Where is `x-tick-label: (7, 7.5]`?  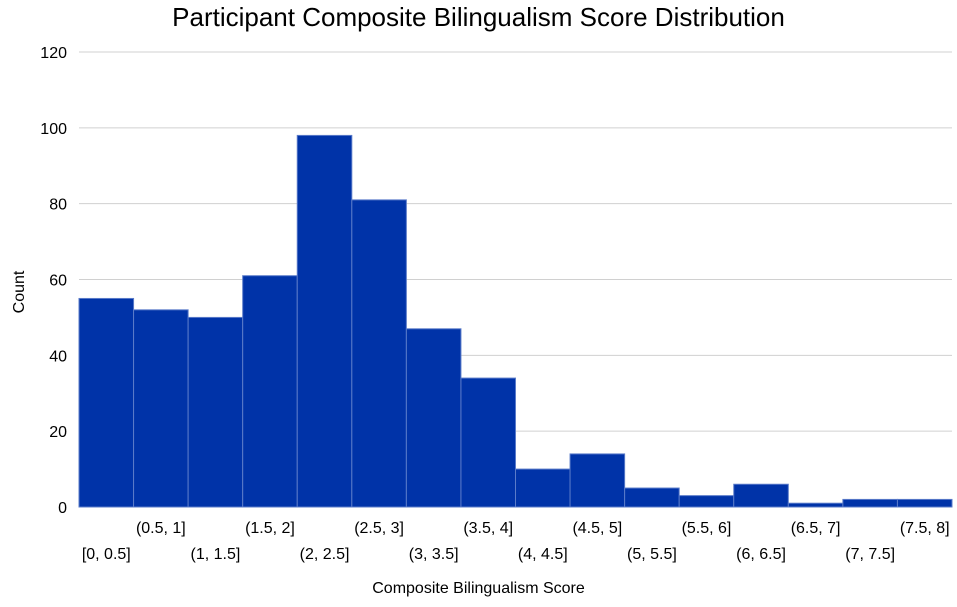
x-tick-label: (7, 7.5] is located at coordinates (870, 554).